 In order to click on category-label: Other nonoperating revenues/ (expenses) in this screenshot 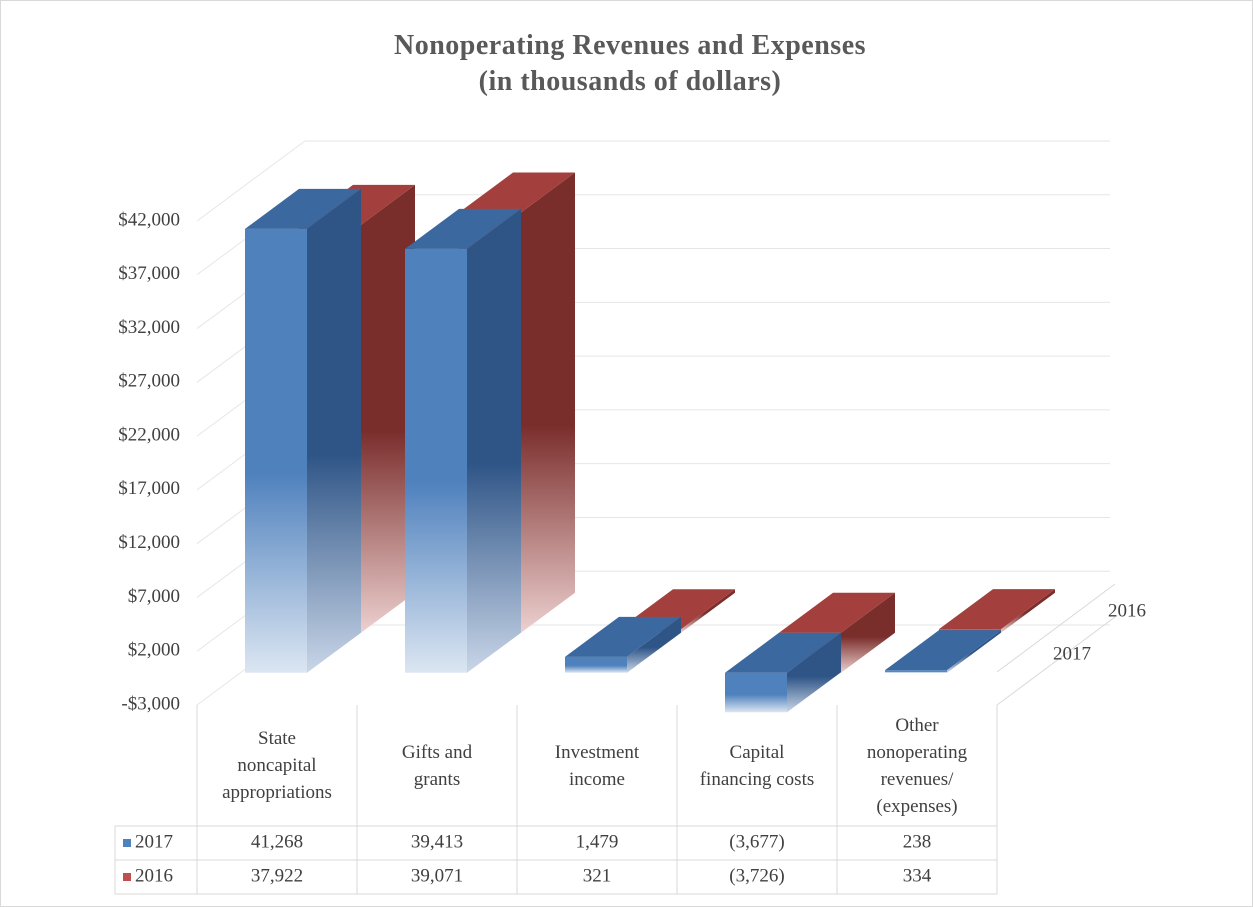, I will do `click(917, 765)`.